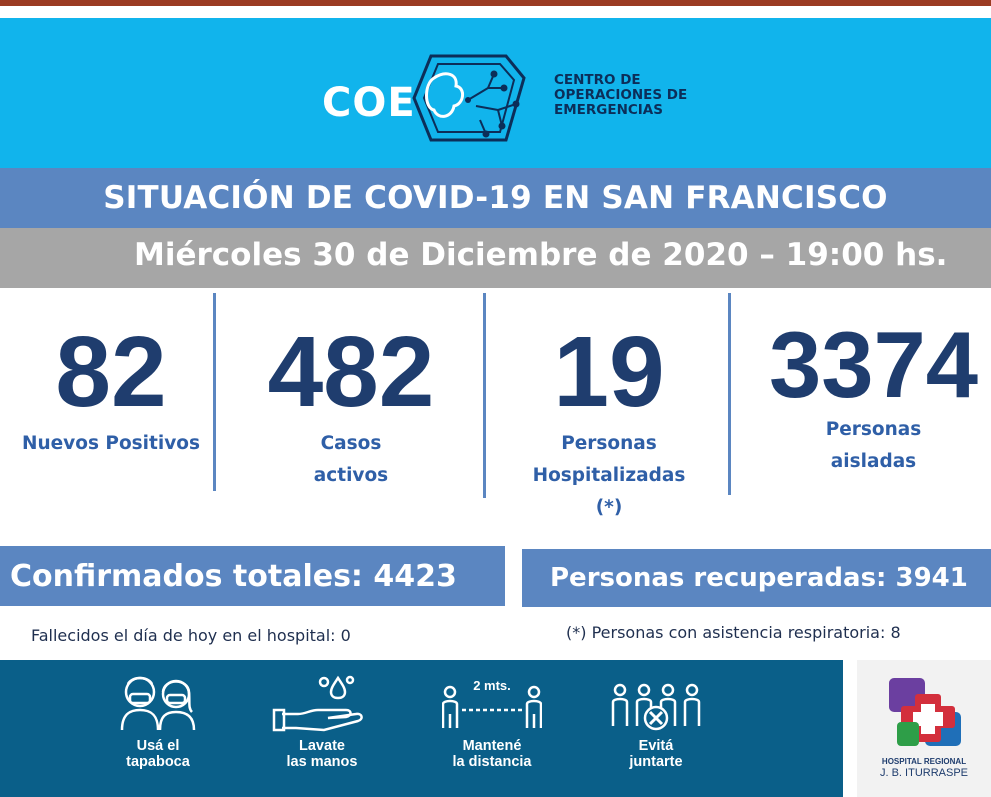 The width and height of the screenshot is (991, 797). What do you see at coordinates (158, 746) in the screenshot?
I see `tip-label-line1: Usá el` at bounding box center [158, 746].